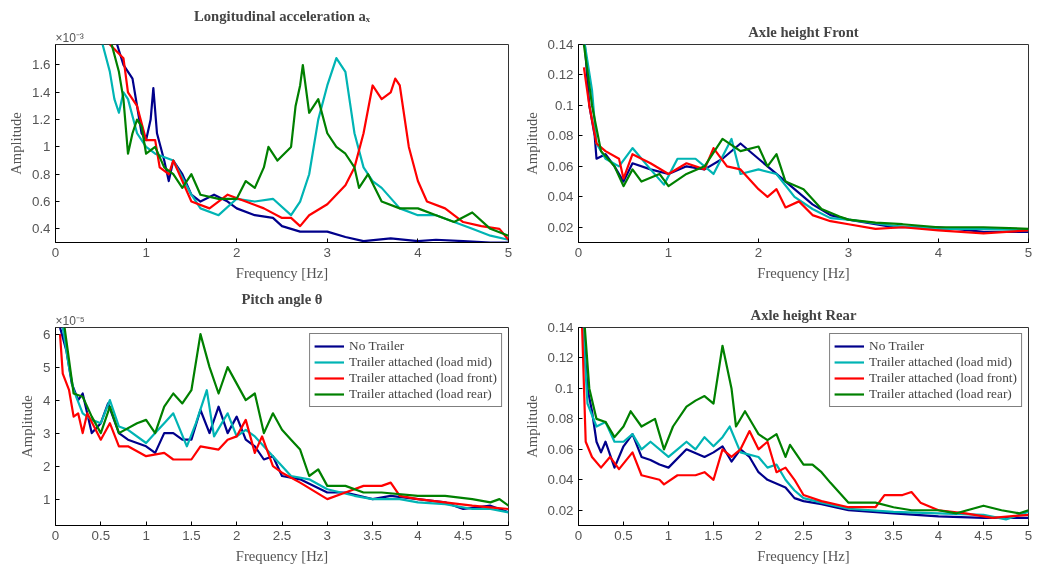 The height and width of the screenshot is (567, 1044). Describe the element at coordinates (41, 202) in the screenshot. I see `y-tick-label: 0.6` at that location.